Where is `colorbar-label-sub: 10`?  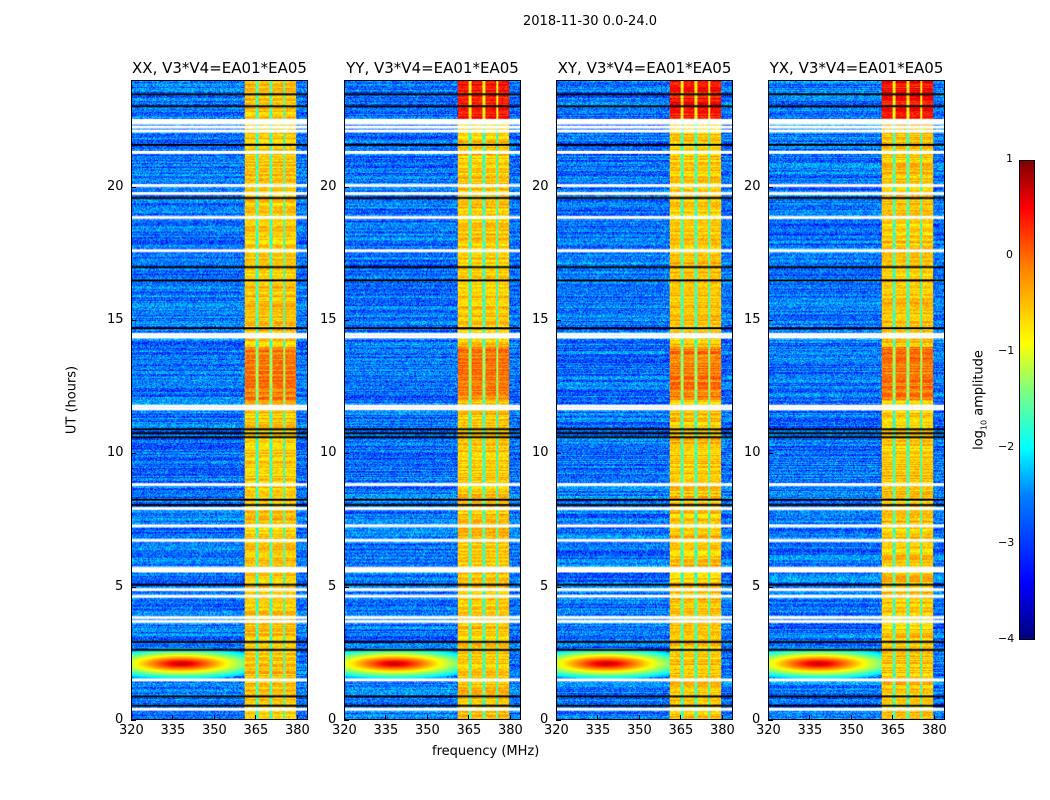
colorbar-label-sub: 10 is located at coordinates (984, 425).